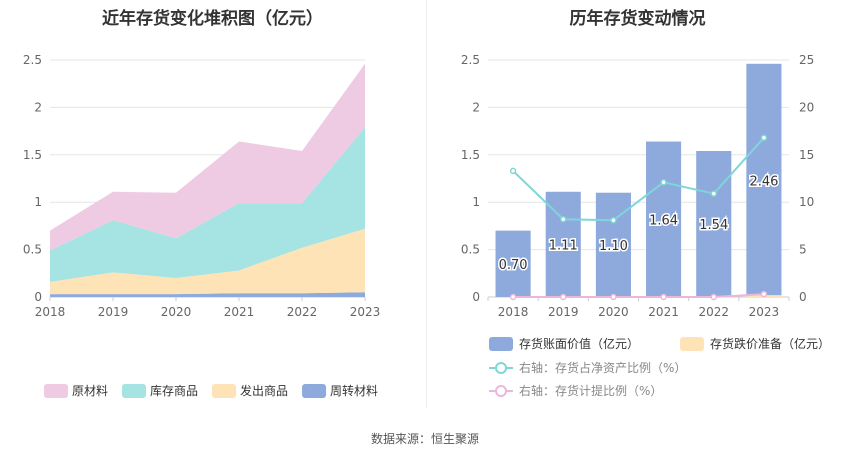 Image resolution: width=850 pixels, height=459 pixels. What do you see at coordinates (590, 390) in the screenshot?
I see `legend-label: 右轴：存货计提比例（%）` at bounding box center [590, 390].